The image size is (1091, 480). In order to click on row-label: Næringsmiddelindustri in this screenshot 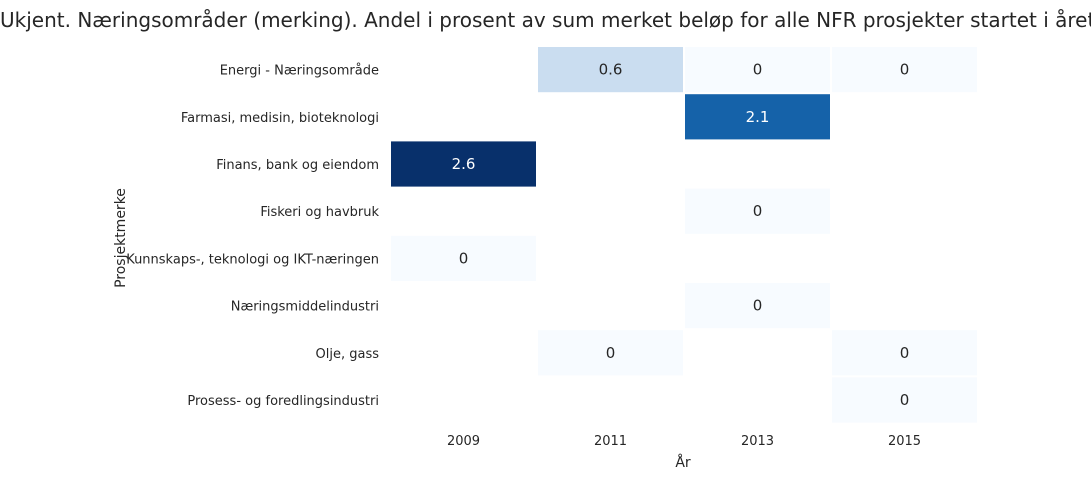, I will do `click(305, 307)`.